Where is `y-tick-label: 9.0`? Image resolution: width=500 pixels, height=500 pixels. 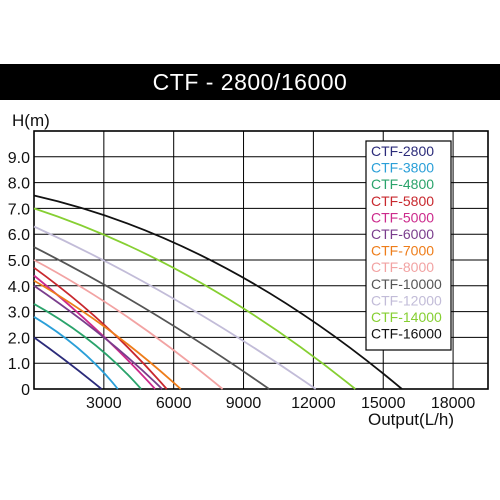
y-tick-label: 9.0 is located at coordinates (19, 158).